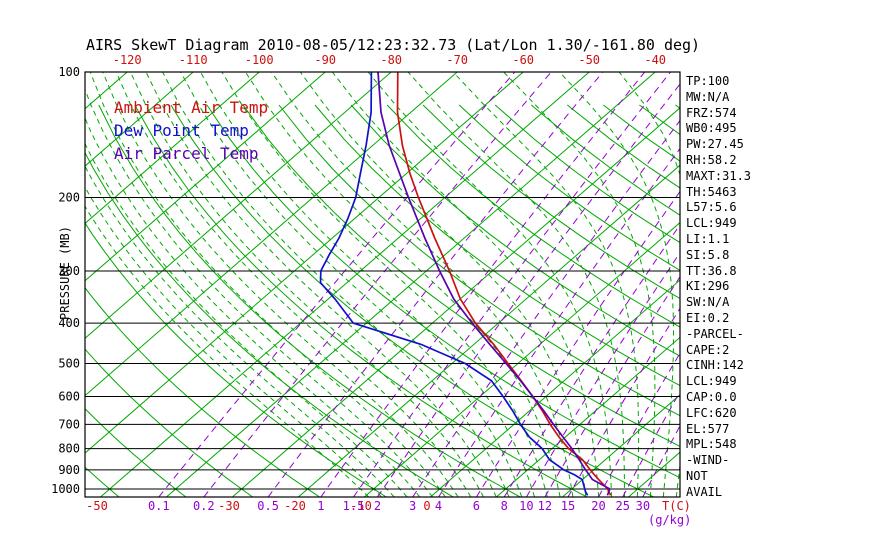  Describe the element at coordinates (377, 506) in the screenshot. I see `mixing-ratio-label: 2` at that location.